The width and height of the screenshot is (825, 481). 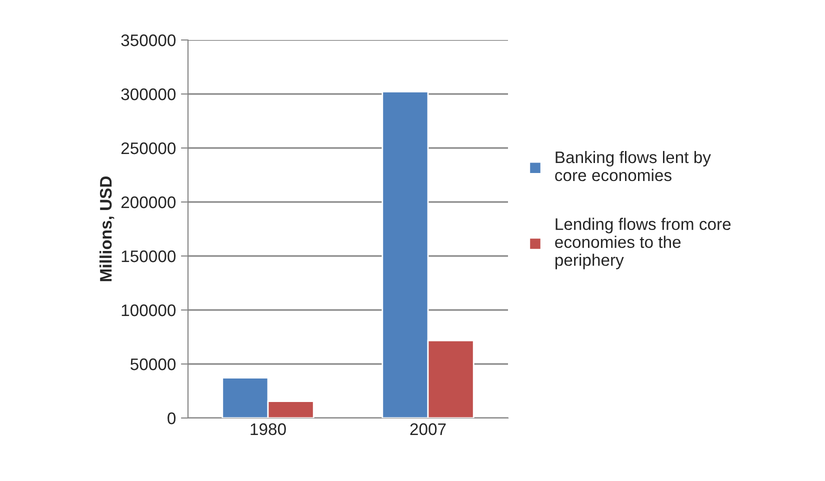 I want to click on x-tick-label: 1980, so click(x=268, y=429).